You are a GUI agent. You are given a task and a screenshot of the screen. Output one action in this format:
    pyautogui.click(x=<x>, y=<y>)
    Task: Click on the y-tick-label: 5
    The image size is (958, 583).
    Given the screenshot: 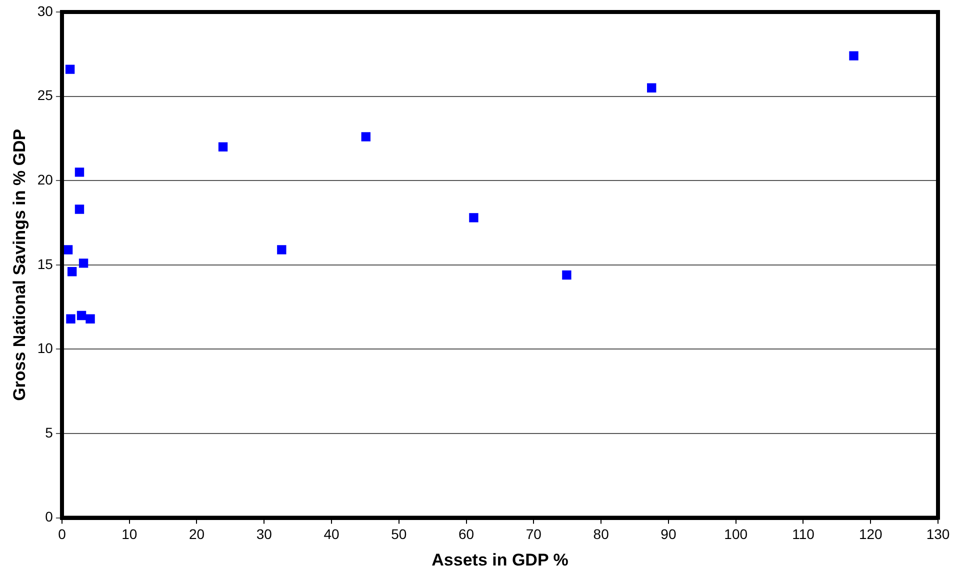 What is the action you would take?
    pyautogui.click(x=49, y=432)
    